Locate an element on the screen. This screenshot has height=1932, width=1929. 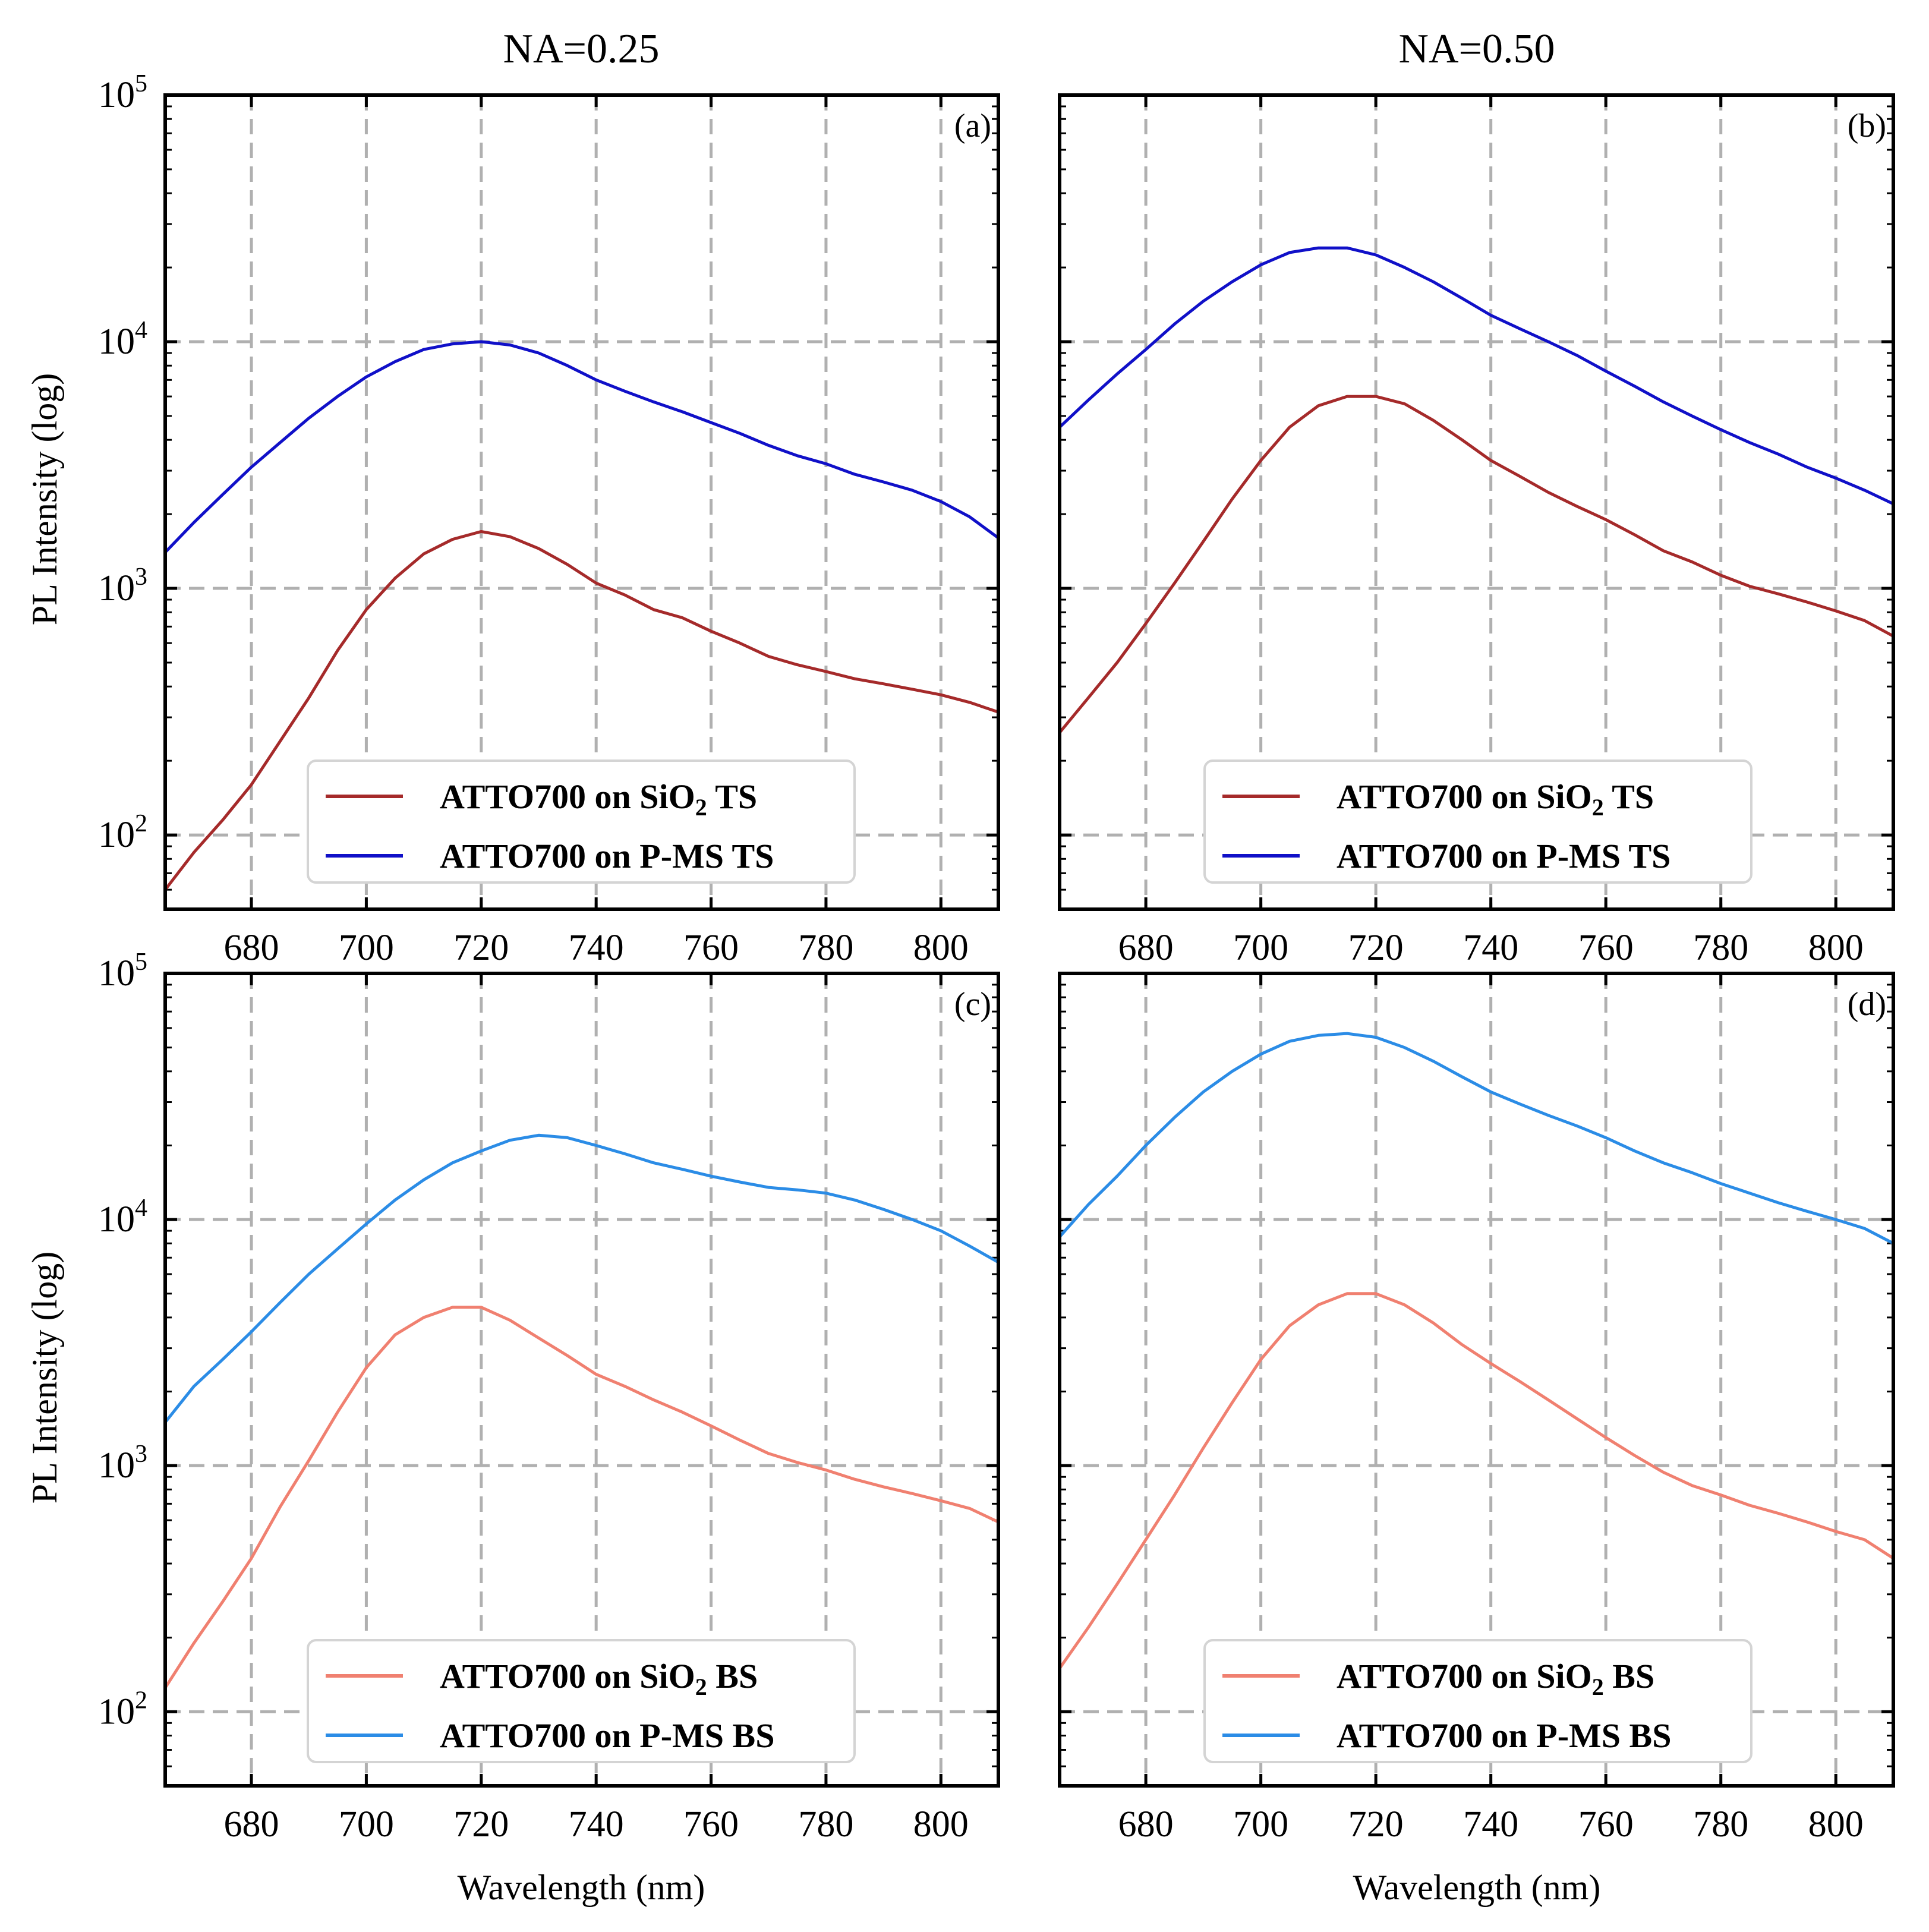
x-axis-label-left: Wavelength (nm) is located at coordinates (581, 1887).